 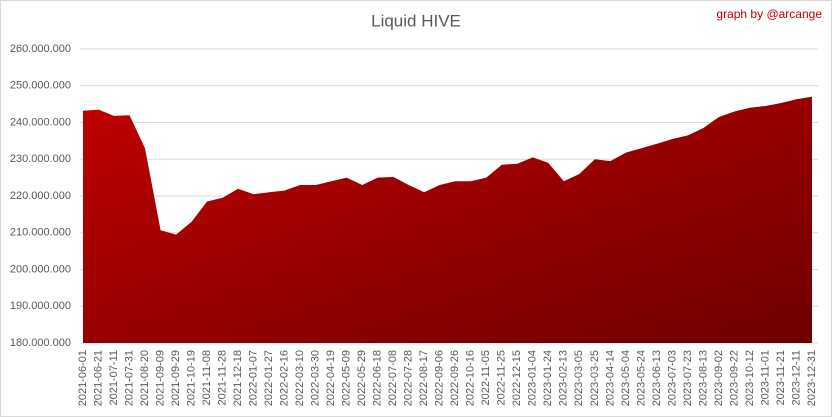 I want to click on x-tick-label: 2021-12-18, so click(x=238, y=378).